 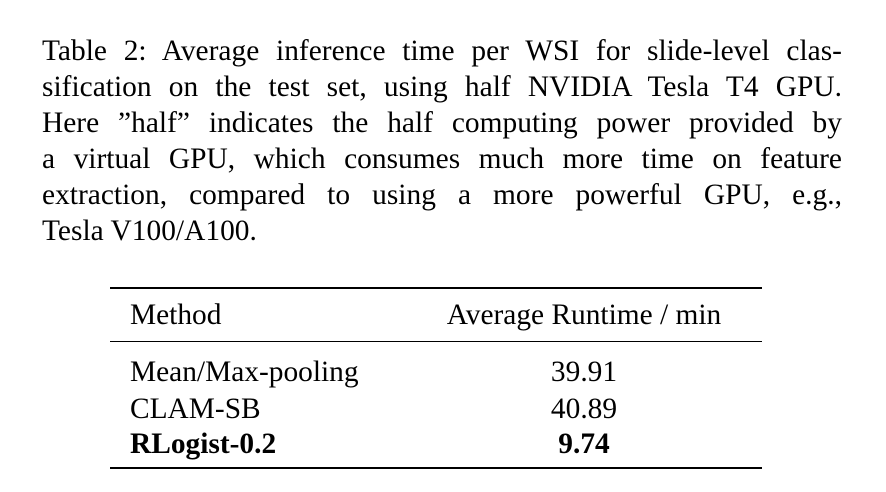 What do you see at coordinates (149, 231) in the screenshot?
I see `caption-line-6: Tesla V100/A100.` at bounding box center [149, 231].